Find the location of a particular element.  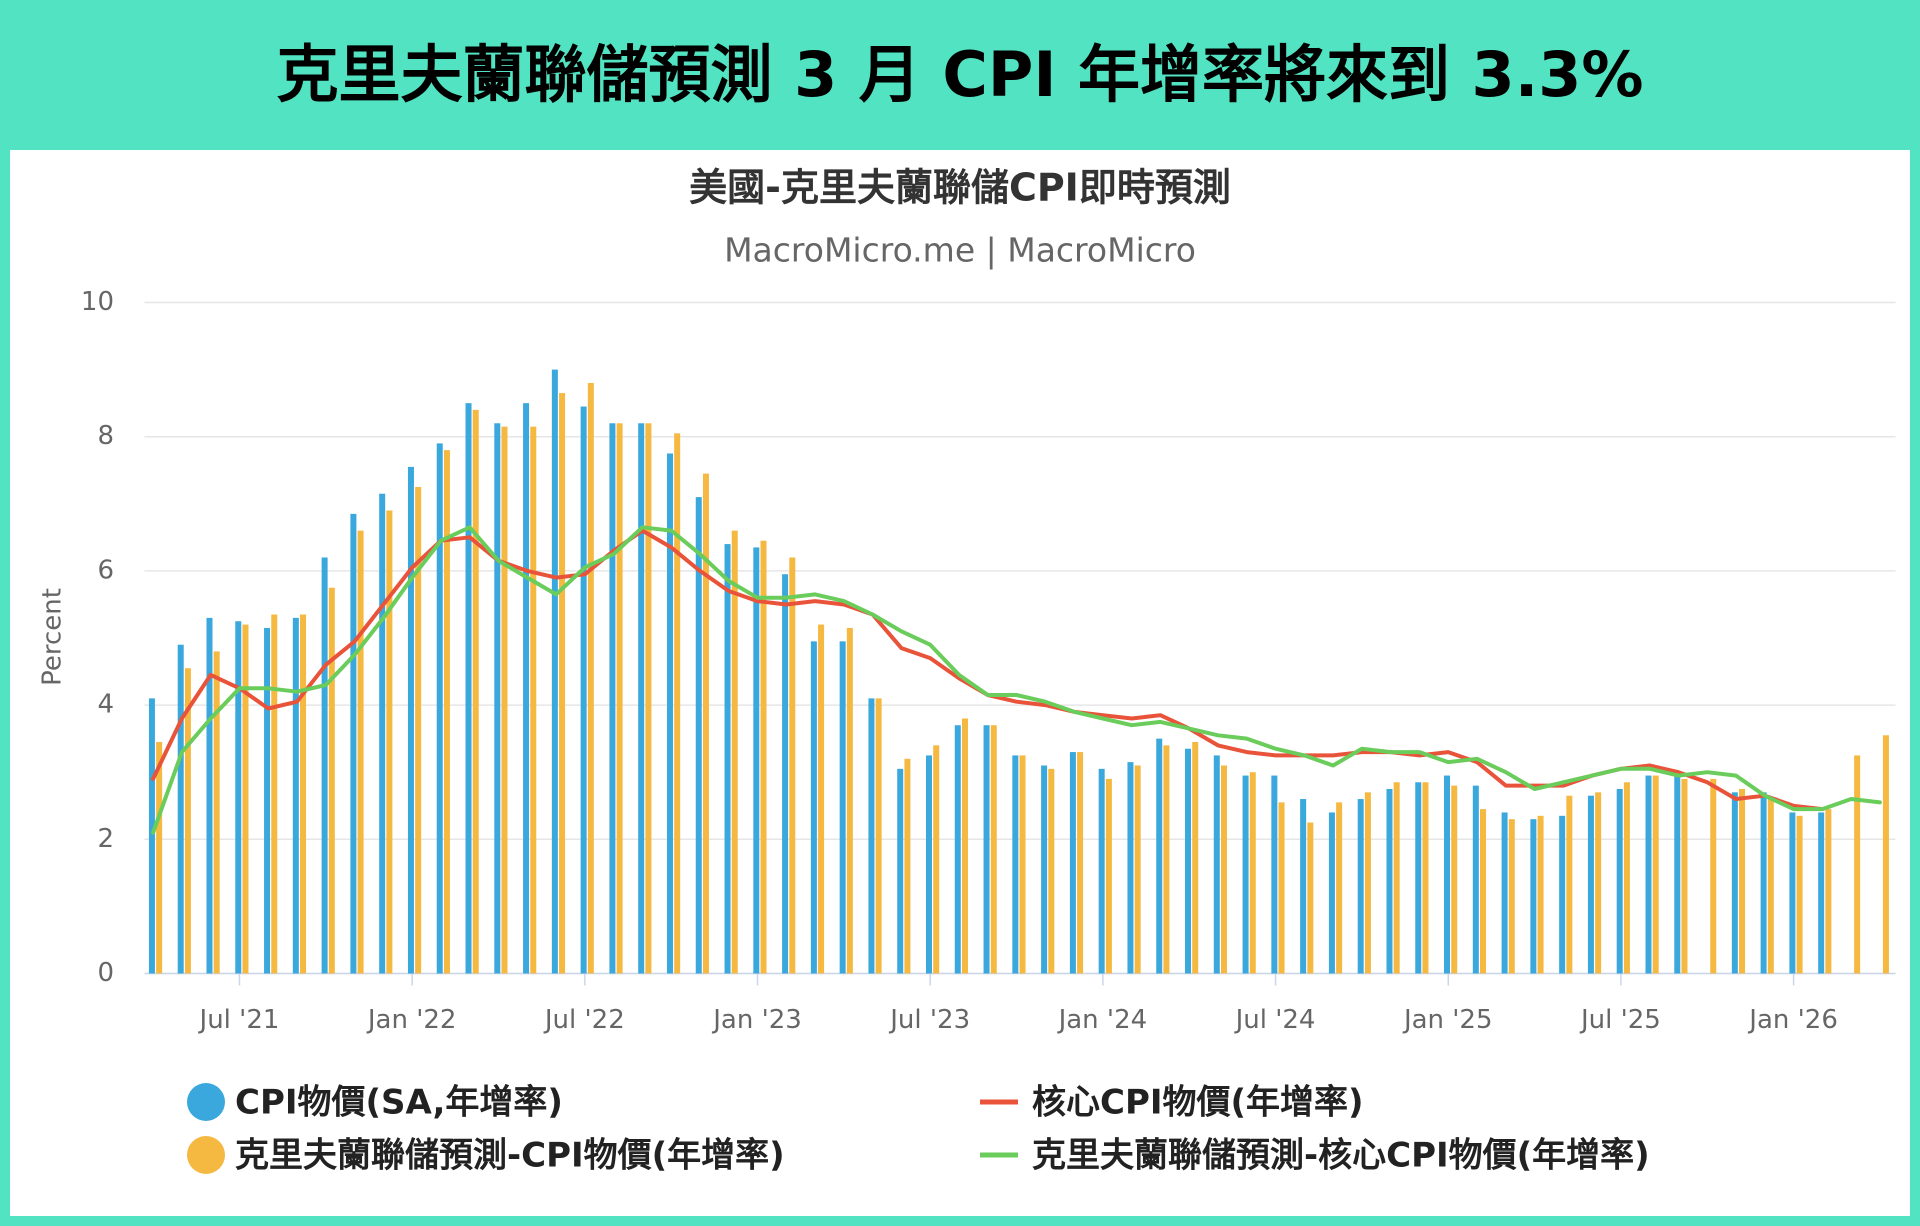

legend-marker is located at coordinates (206, 1102).